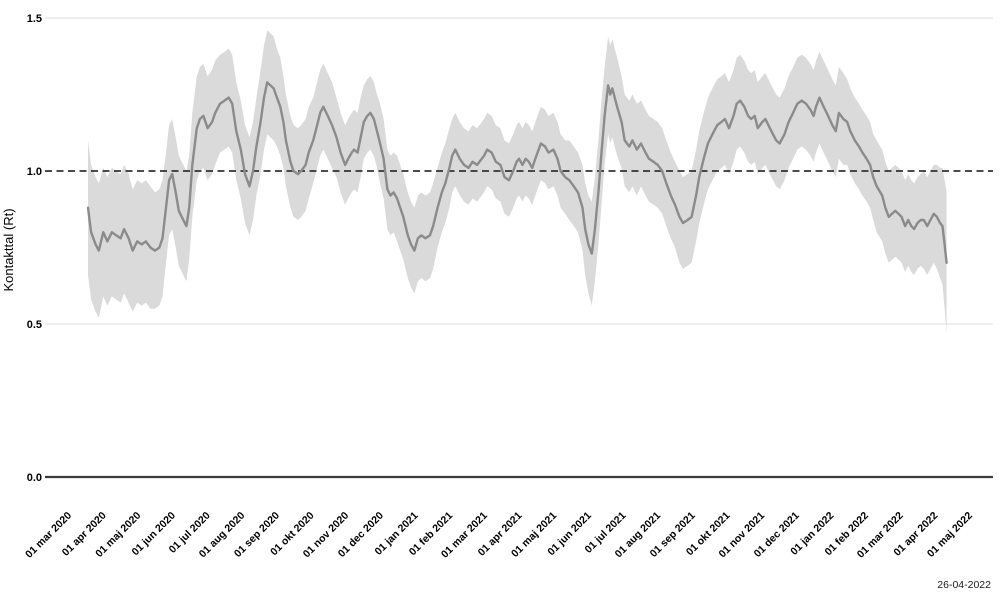 This screenshot has width=1000, height=600. I want to click on y-tick-label-0.0: 0.0, so click(34, 478).